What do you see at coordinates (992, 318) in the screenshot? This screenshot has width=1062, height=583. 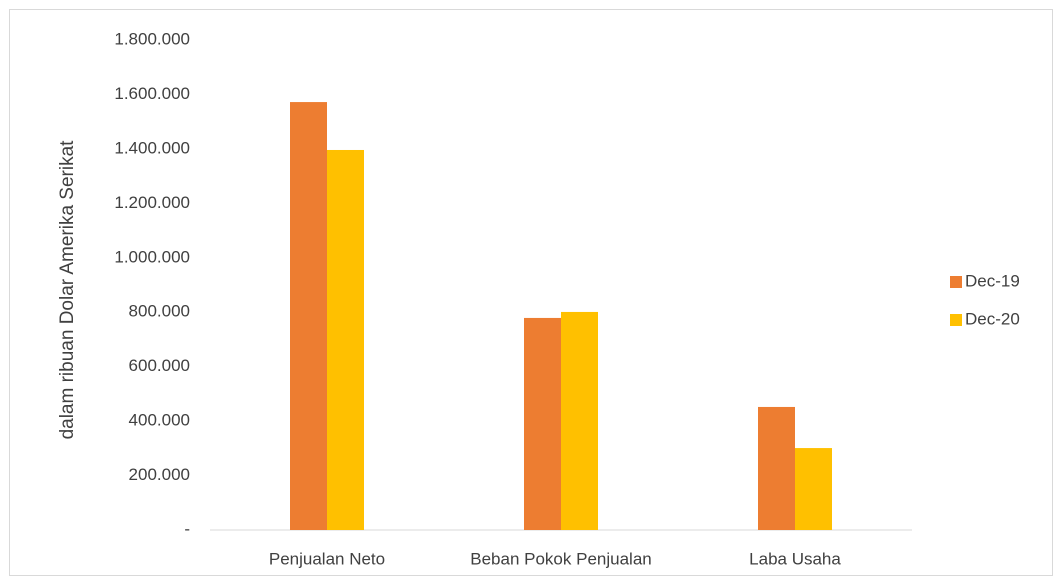 I see `legend-label: Dec-20` at bounding box center [992, 318].